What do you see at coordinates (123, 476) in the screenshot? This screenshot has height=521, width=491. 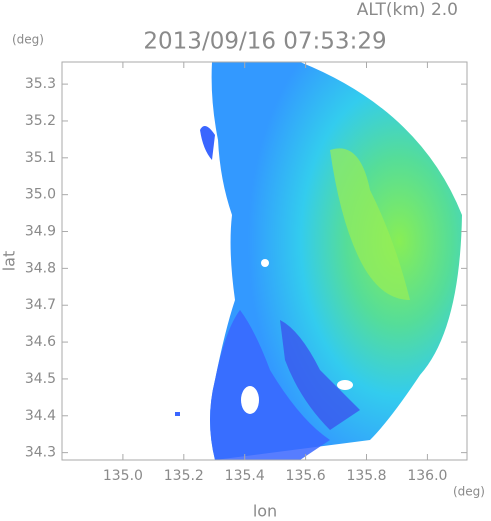 I see `x-tick-label: 135.0` at bounding box center [123, 476].